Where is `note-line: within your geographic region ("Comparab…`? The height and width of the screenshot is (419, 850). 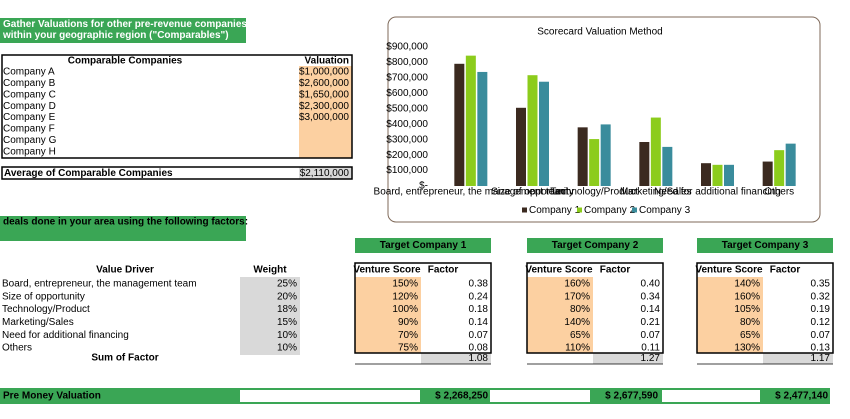 note-line: within your geographic region ("Comparab… is located at coordinates (115, 35).